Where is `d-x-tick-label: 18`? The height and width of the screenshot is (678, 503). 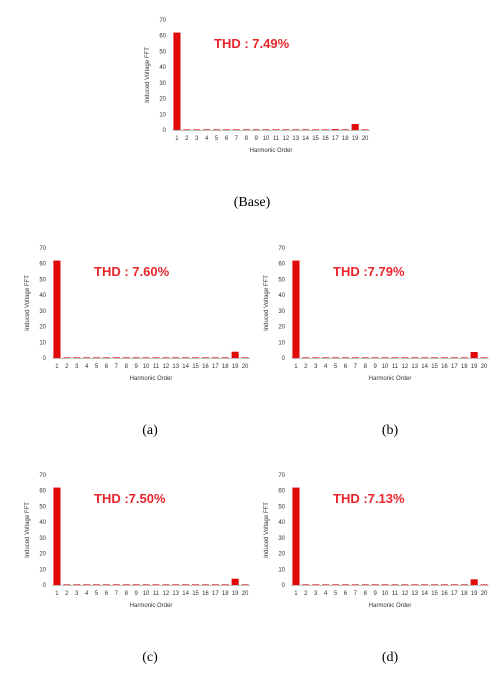 d-x-tick-label: 18 is located at coordinates (464, 594).